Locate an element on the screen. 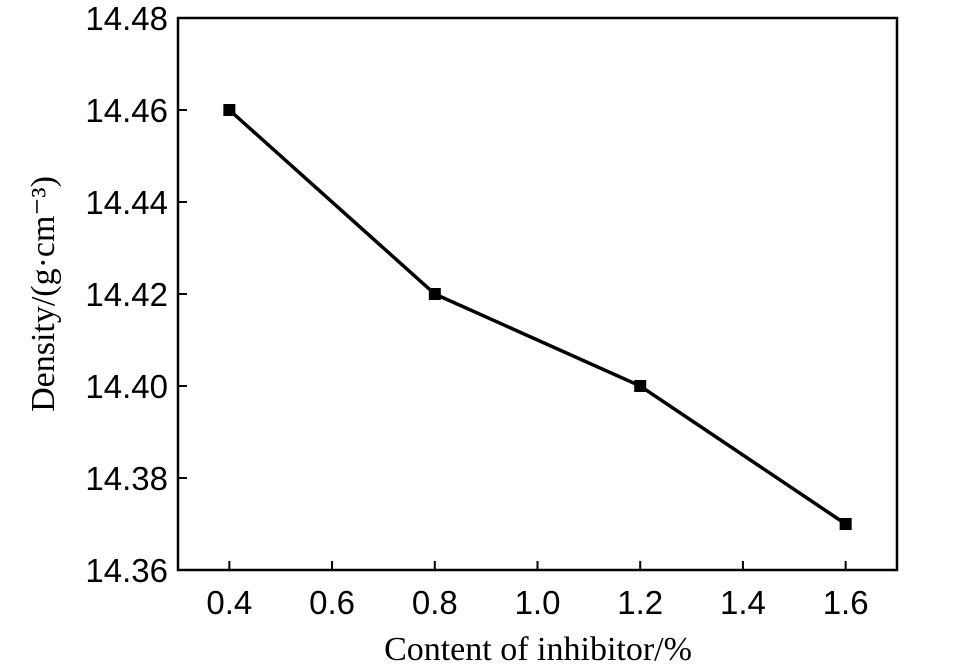 The width and height of the screenshot is (957, 671). y-tick-label: 14.46 is located at coordinates (126, 110).